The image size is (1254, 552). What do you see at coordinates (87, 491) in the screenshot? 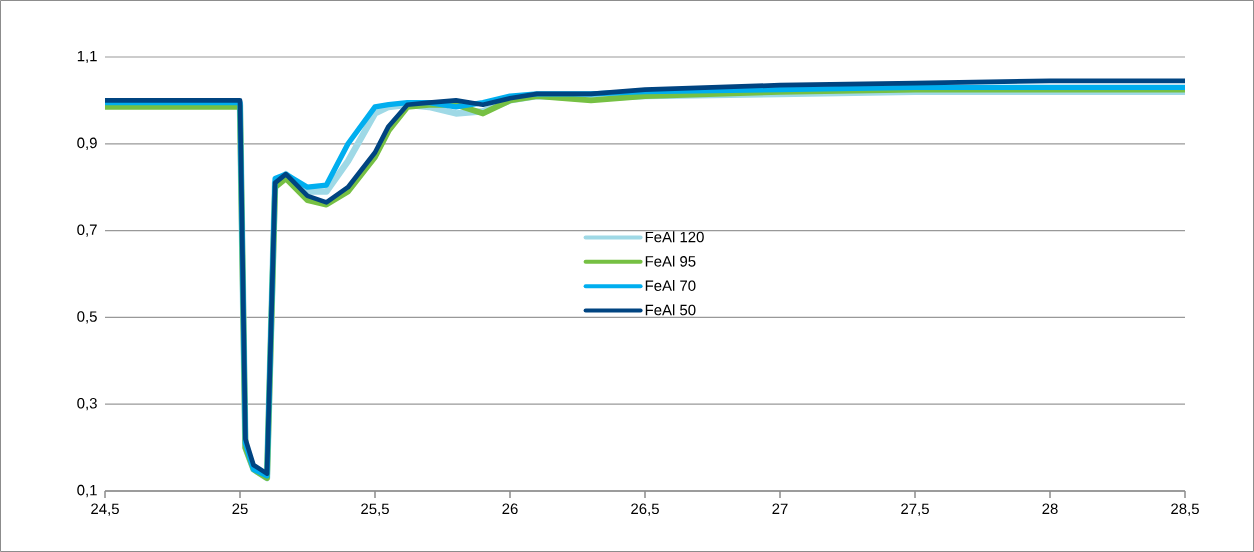
I see `y-tick-label: 0,1` at bounding box center [87, 491].